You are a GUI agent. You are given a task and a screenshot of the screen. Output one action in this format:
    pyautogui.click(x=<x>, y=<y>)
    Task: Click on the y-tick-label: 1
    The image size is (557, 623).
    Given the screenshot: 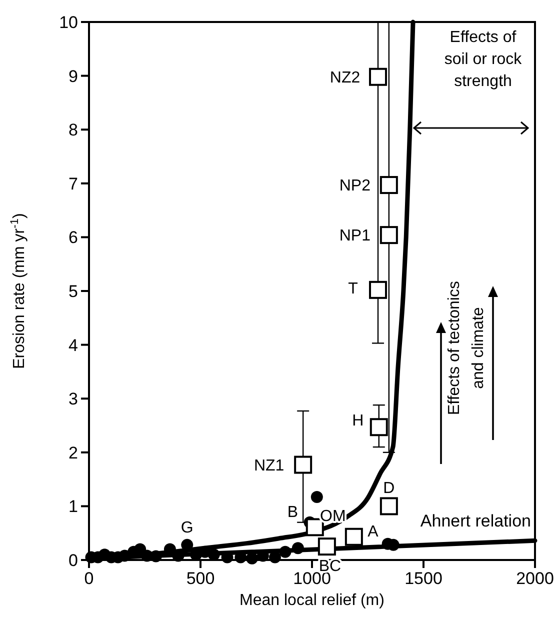 What is the action you would take?
    pyautogui.click(x=73, y=506)
    